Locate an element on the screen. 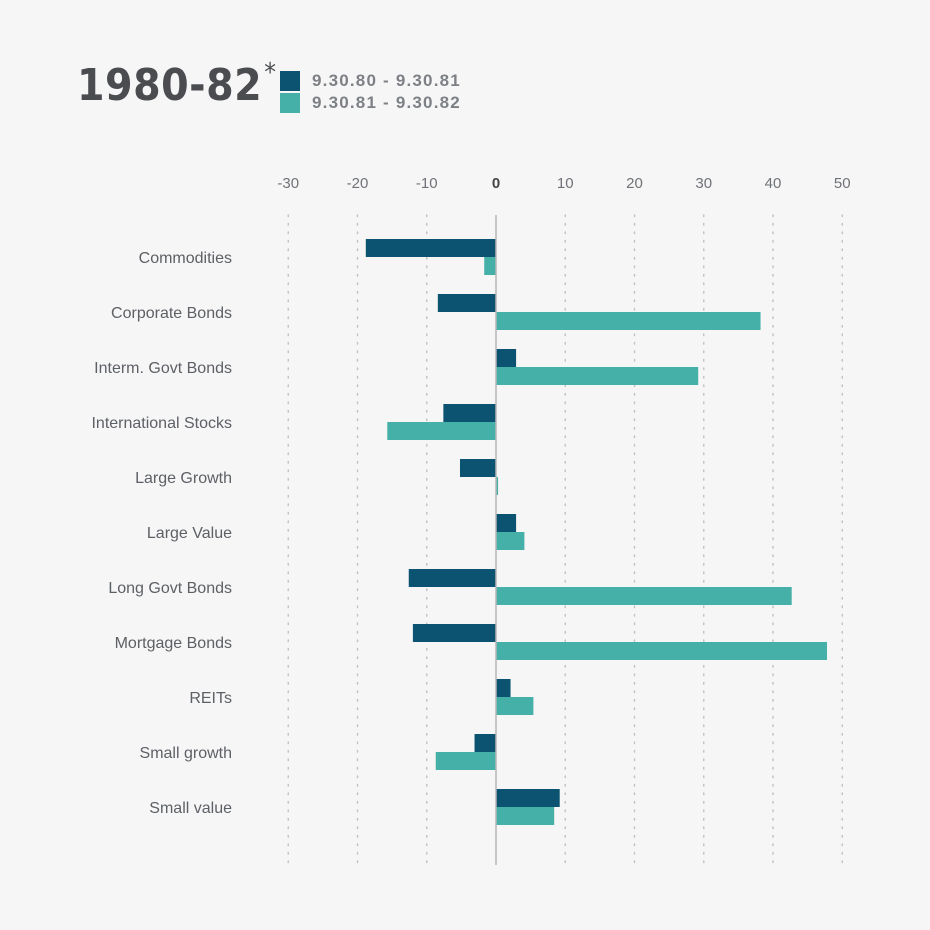 The image size is (930, 930). x-tick-label: 30 is located at coordinates (703, 183).